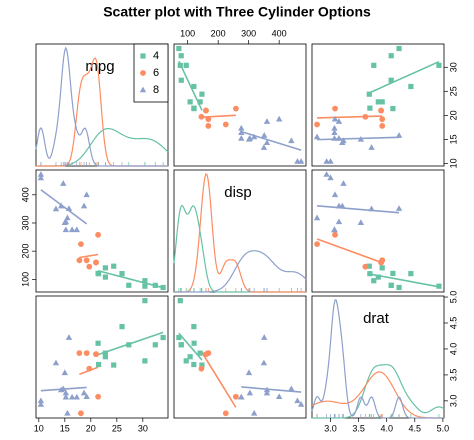  What do you see at coordinates (143, 428) in the screenshot?
I see `x-tick-label: 30` at bounding box center [143, 428].